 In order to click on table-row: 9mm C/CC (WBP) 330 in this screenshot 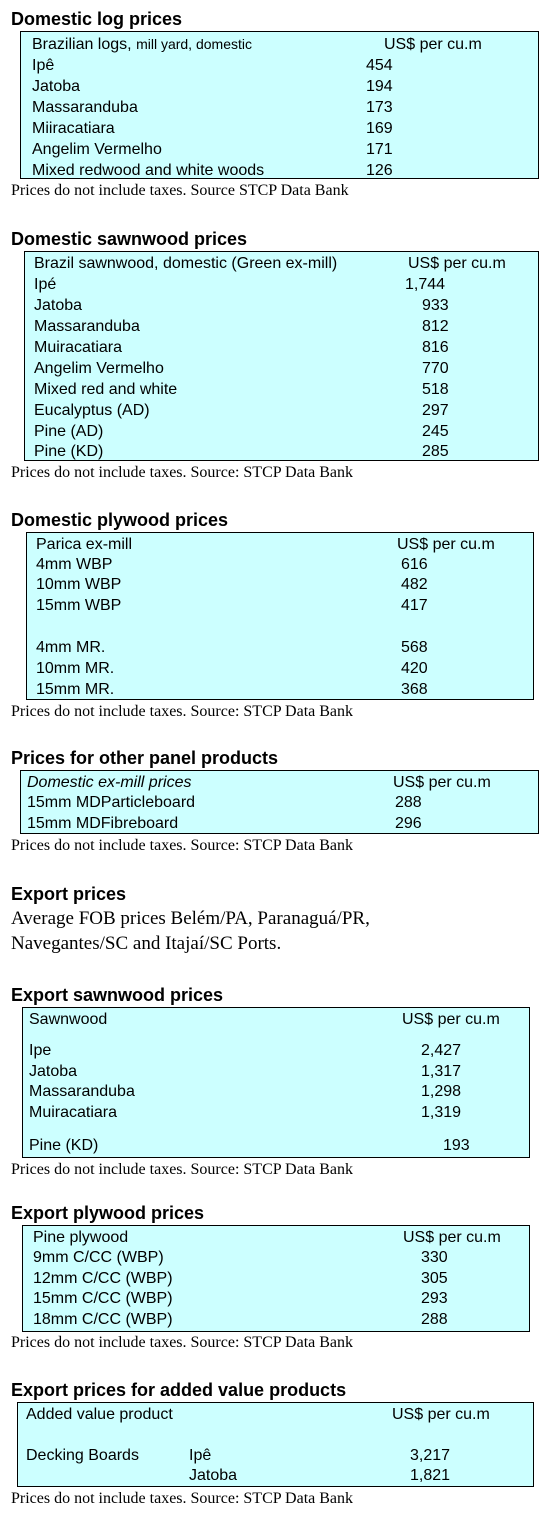, I will do `click(276, 1257)`.